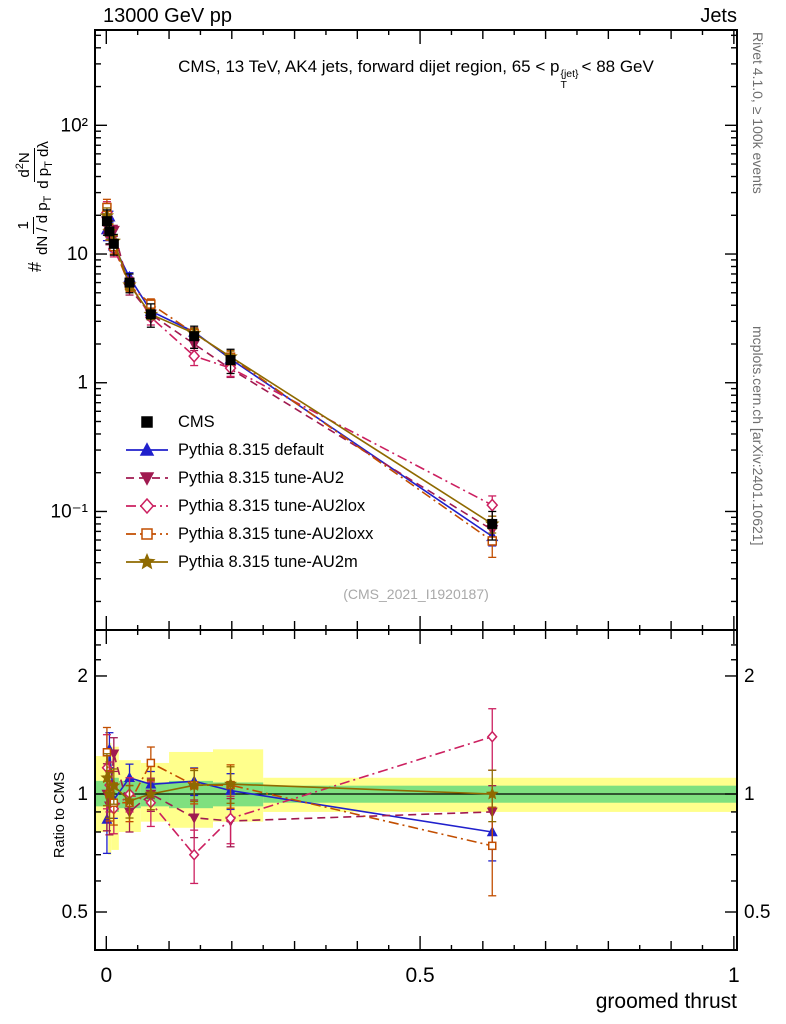  I want to click on analysis-group-label: Jets, so click(718, 16).